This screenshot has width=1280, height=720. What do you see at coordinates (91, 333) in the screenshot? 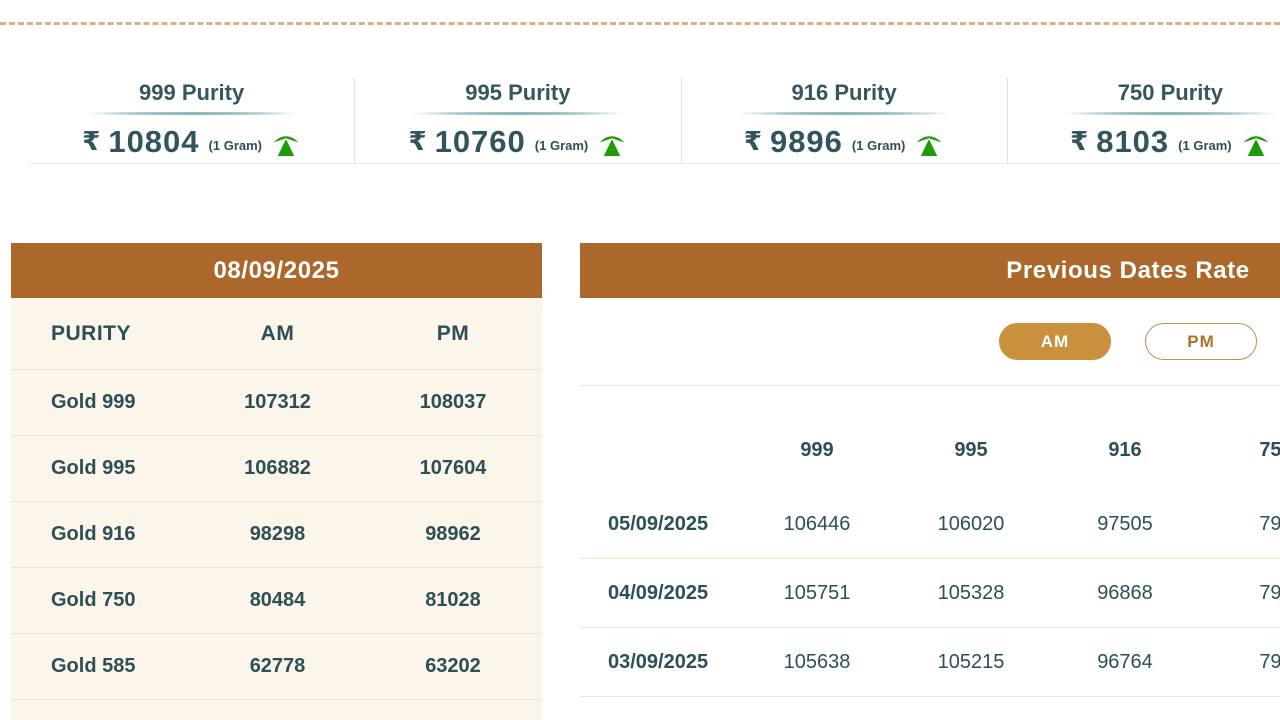
I see `purity-column-header: PURITY` at bounding box center [91, 333].